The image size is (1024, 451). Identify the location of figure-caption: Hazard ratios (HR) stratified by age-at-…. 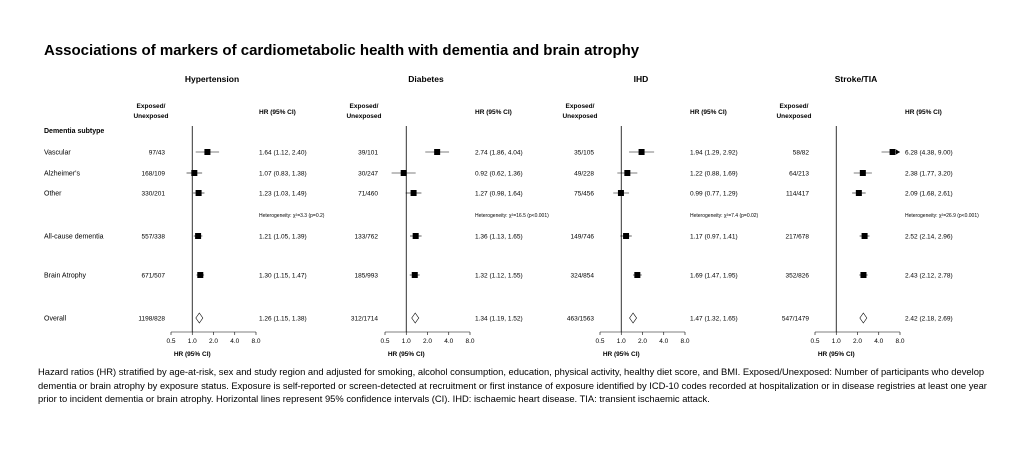
(512, 385).